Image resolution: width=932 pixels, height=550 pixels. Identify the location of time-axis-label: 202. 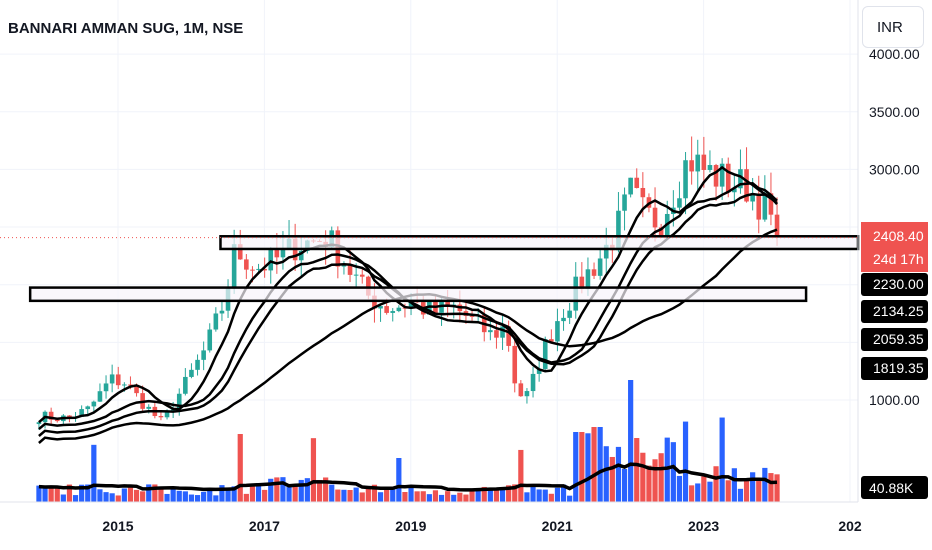
(850, 526).